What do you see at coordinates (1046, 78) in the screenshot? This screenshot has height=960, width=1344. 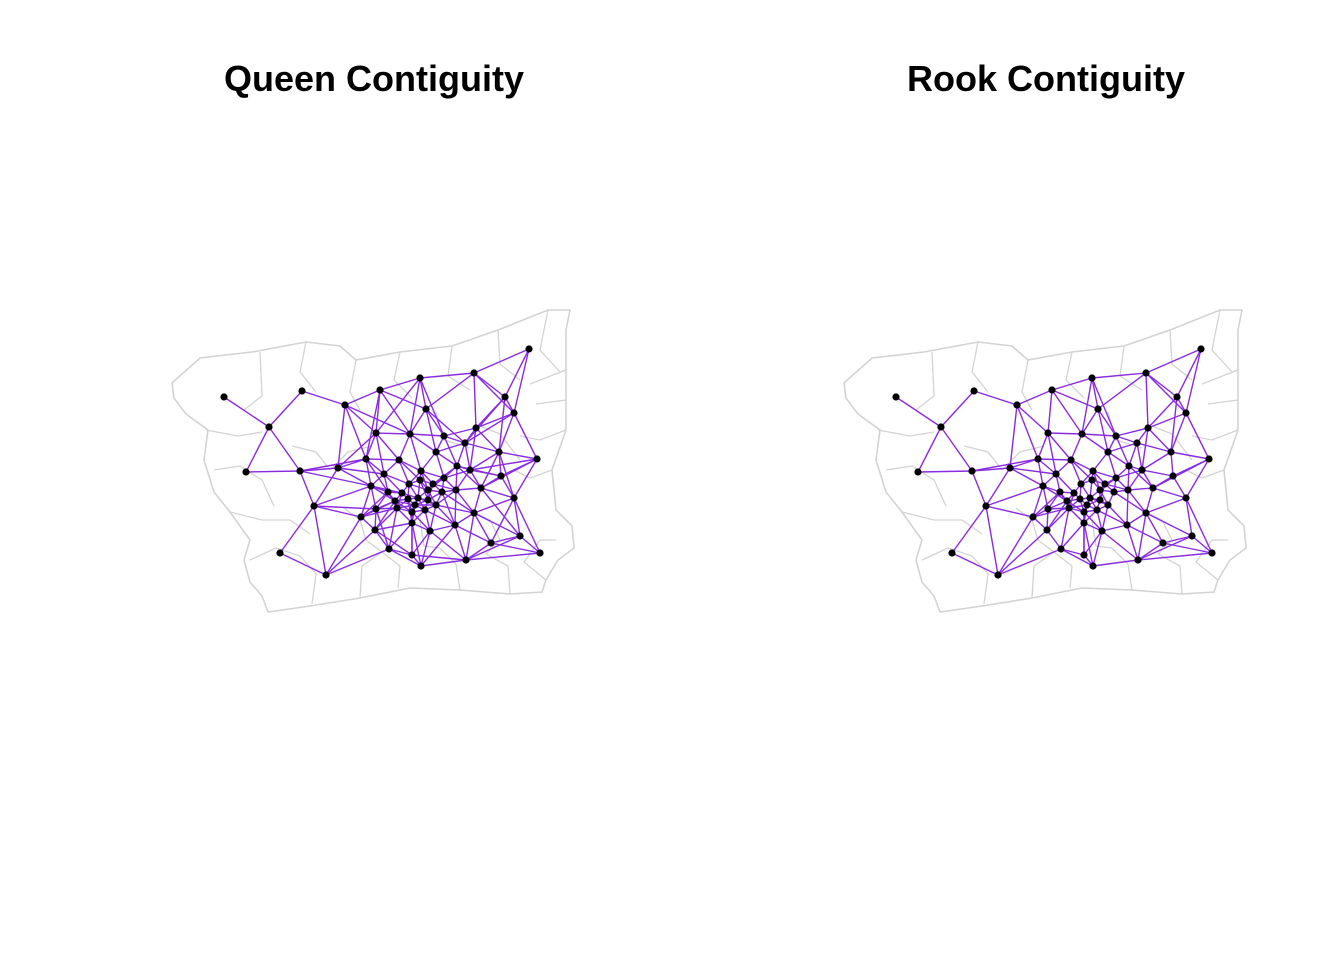 I see `panel-title-rook: Rook Contiguity` at bounding box center [1046, 78].